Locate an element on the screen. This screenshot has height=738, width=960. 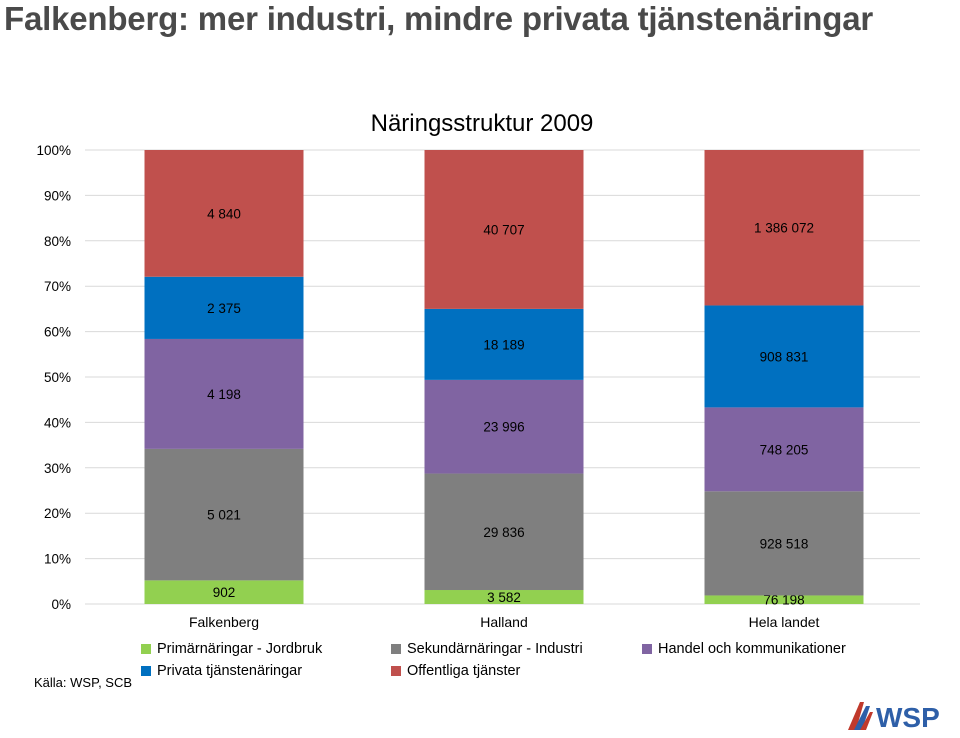
data-label: 908 831 is located at coordinates (784, 356).